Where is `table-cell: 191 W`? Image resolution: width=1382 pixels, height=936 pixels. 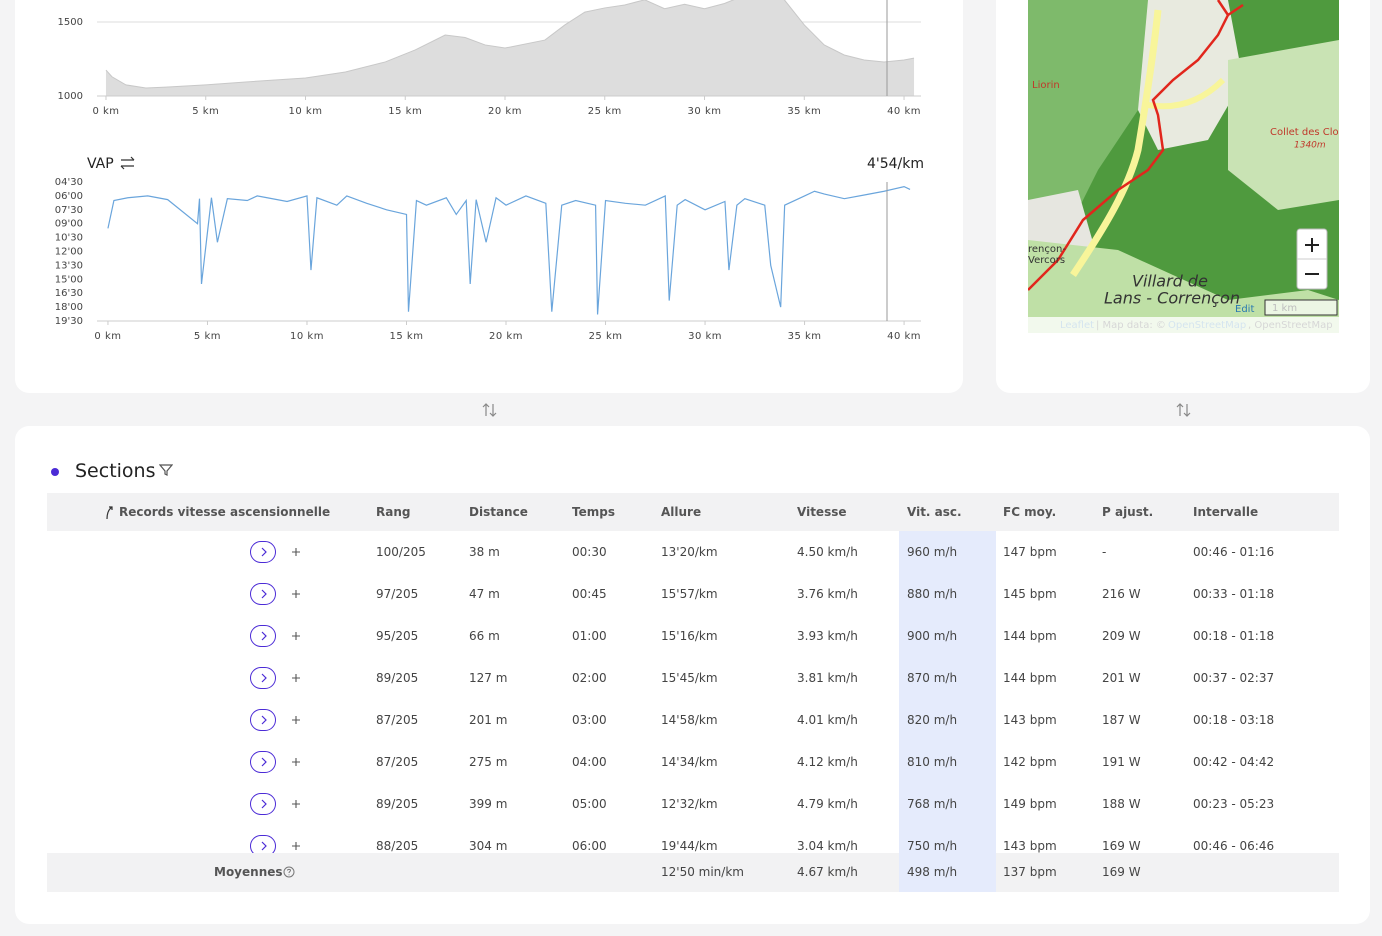 table-cell: 191 W is located at coordinates (1121, 762).